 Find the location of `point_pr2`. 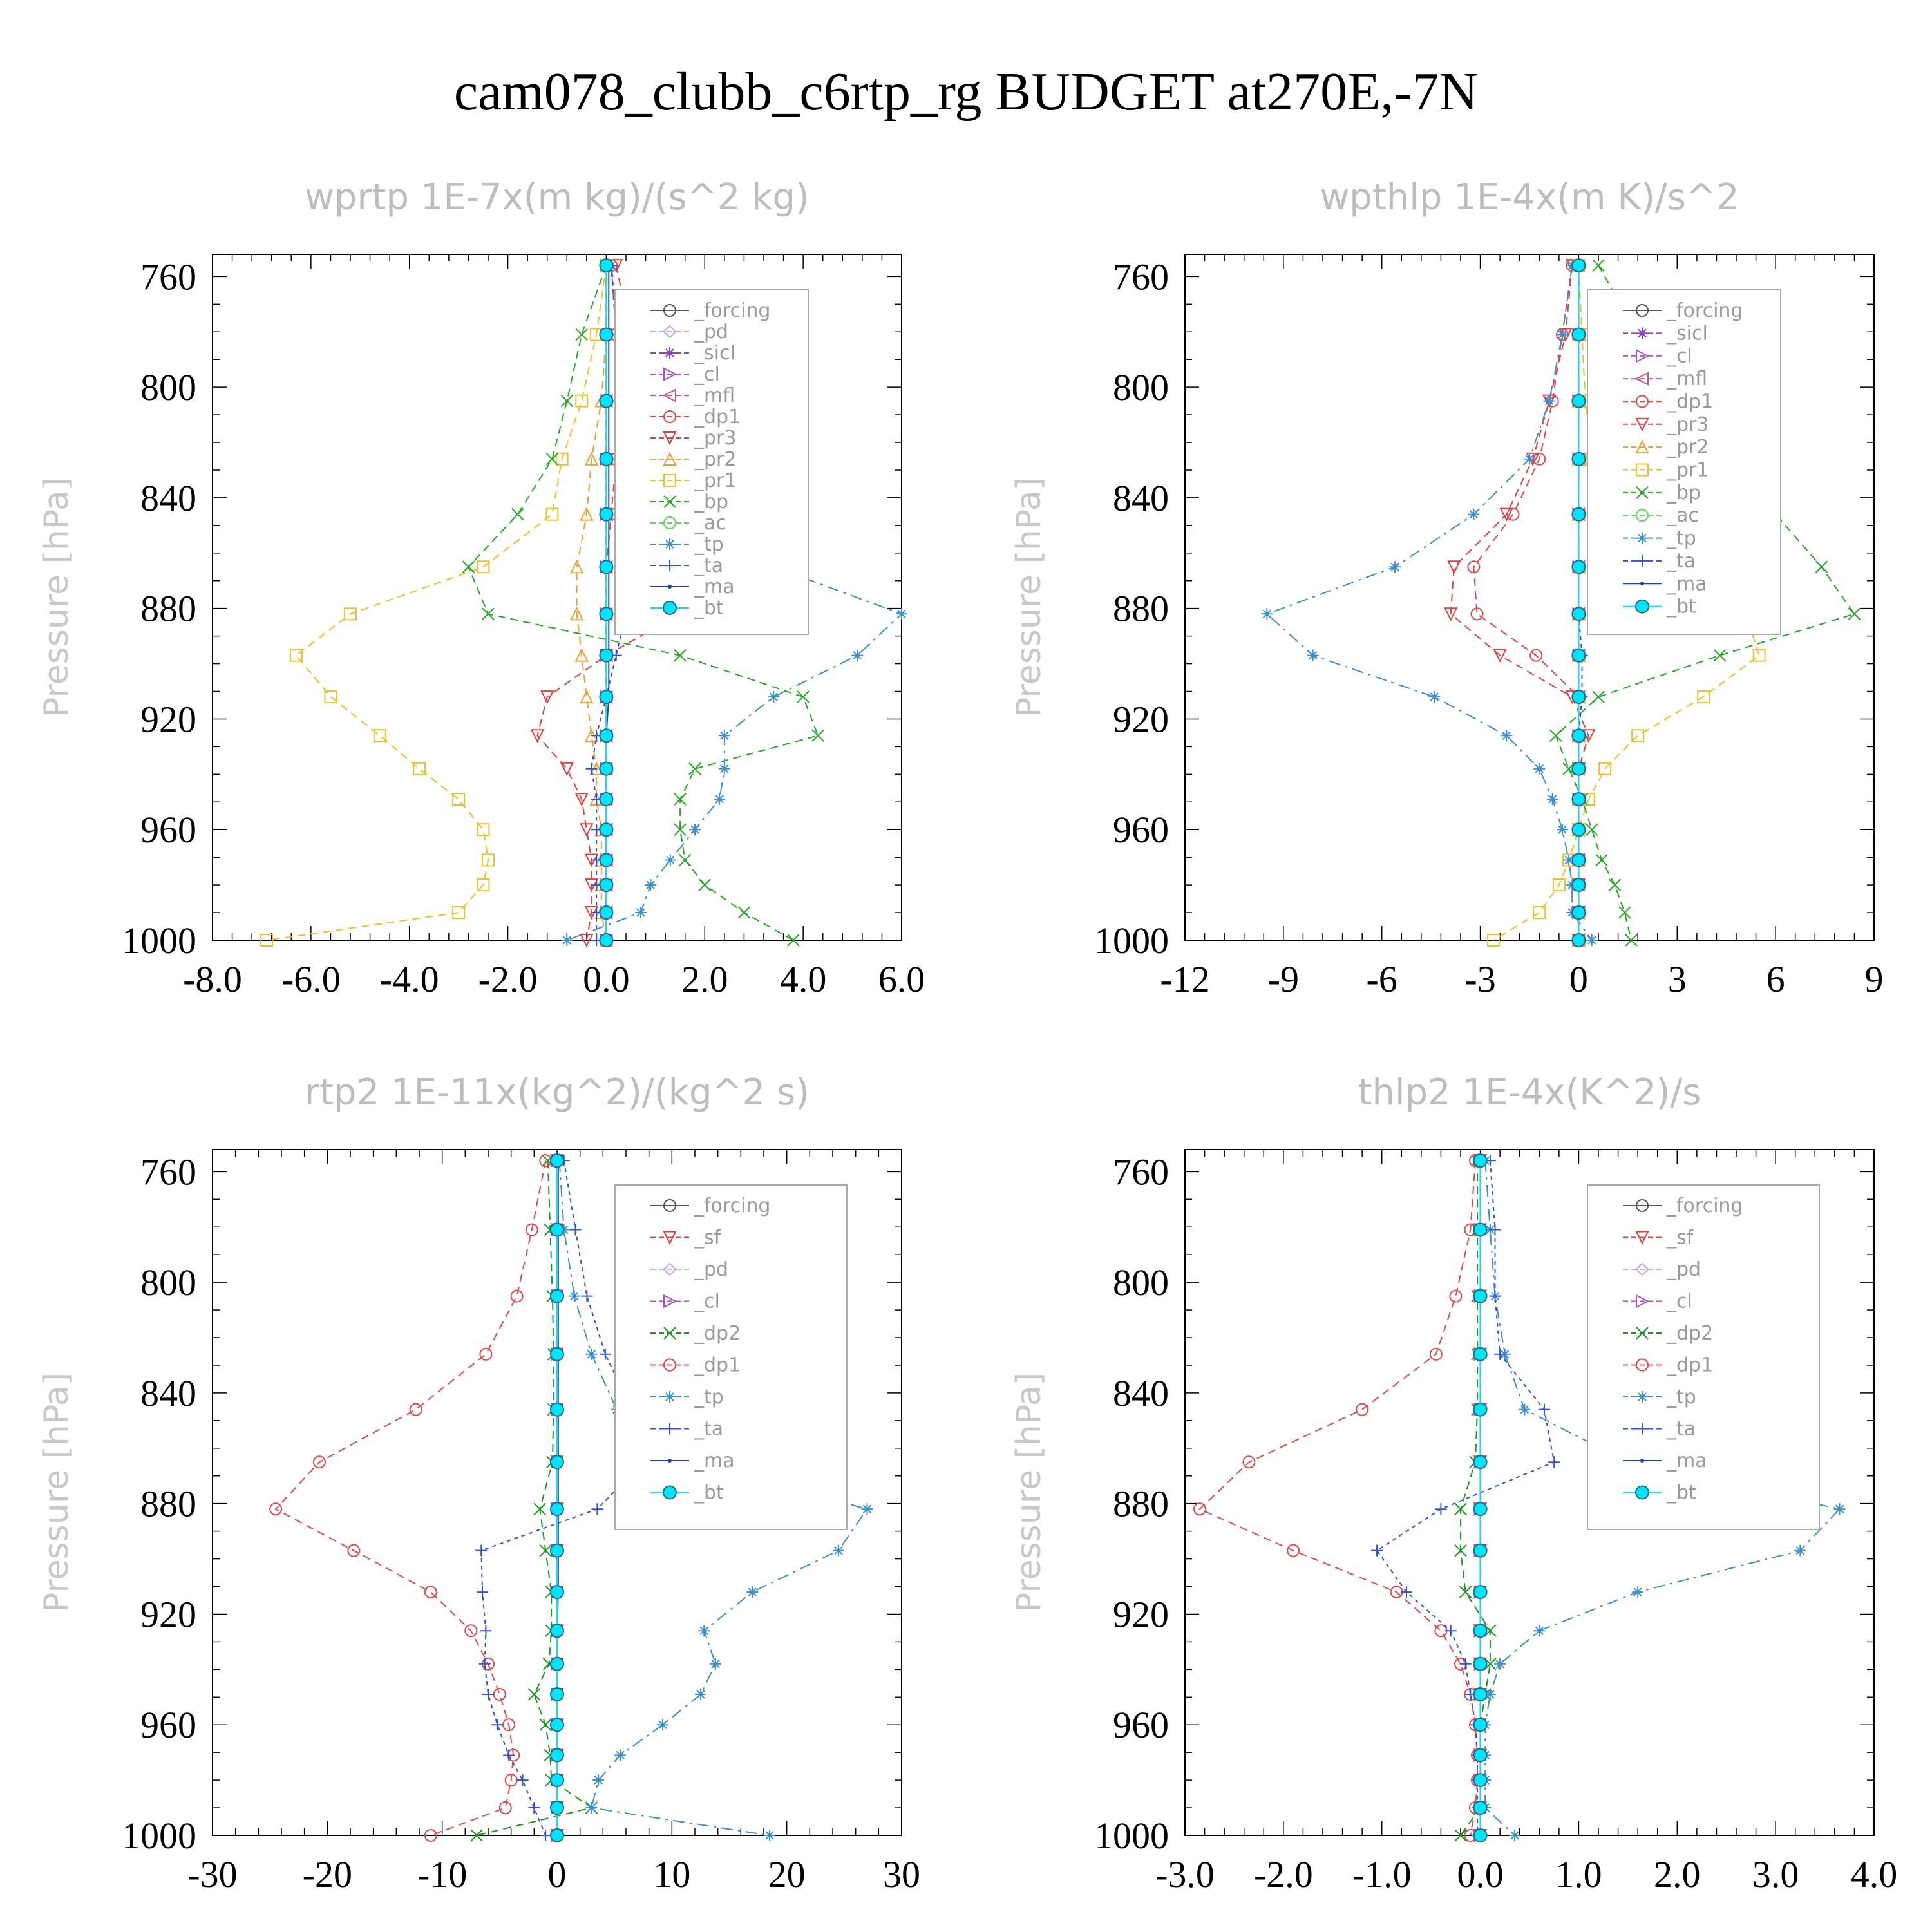

point_pr2 is located at coordinates (587, 514).